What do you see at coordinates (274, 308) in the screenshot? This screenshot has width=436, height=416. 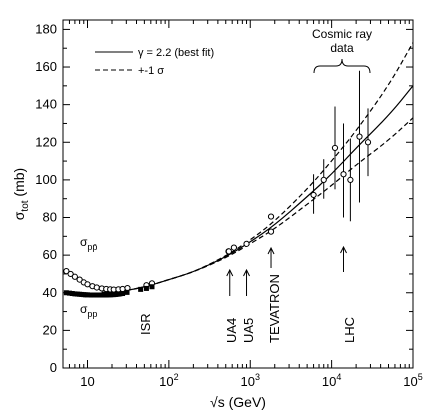 I see `tevatron-label: TEVATRON` at bounding box center [274, 308].